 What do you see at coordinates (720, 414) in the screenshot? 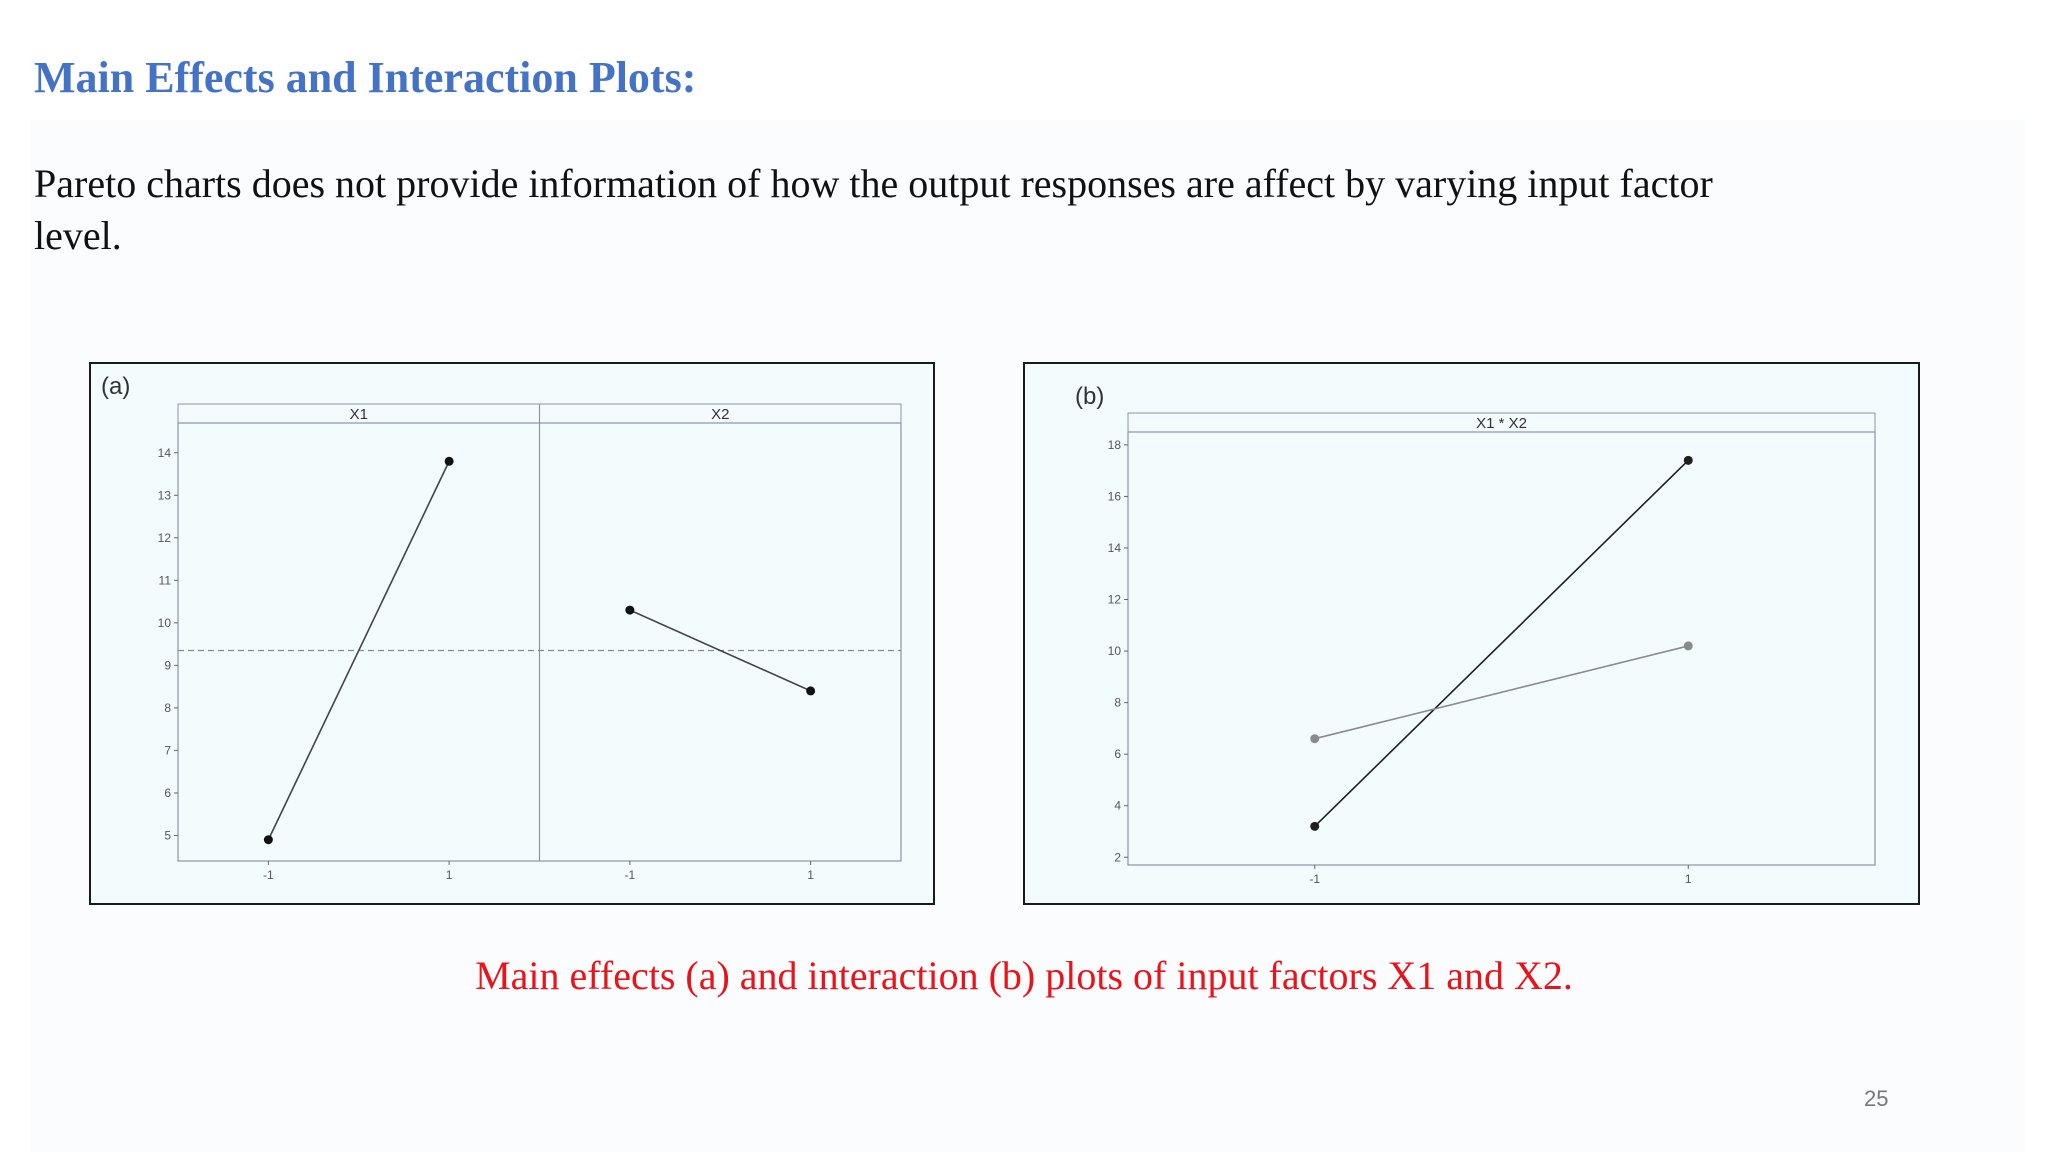
I see `facet-label: X2` at bounding box center [720, 414].